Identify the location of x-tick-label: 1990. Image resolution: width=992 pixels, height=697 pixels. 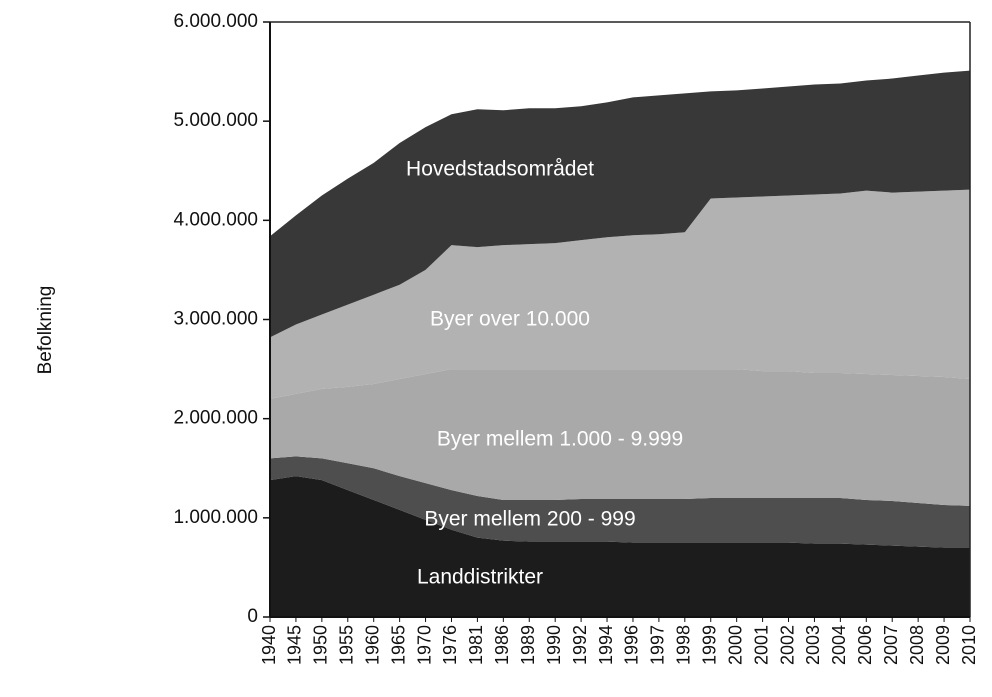
(554, 645).